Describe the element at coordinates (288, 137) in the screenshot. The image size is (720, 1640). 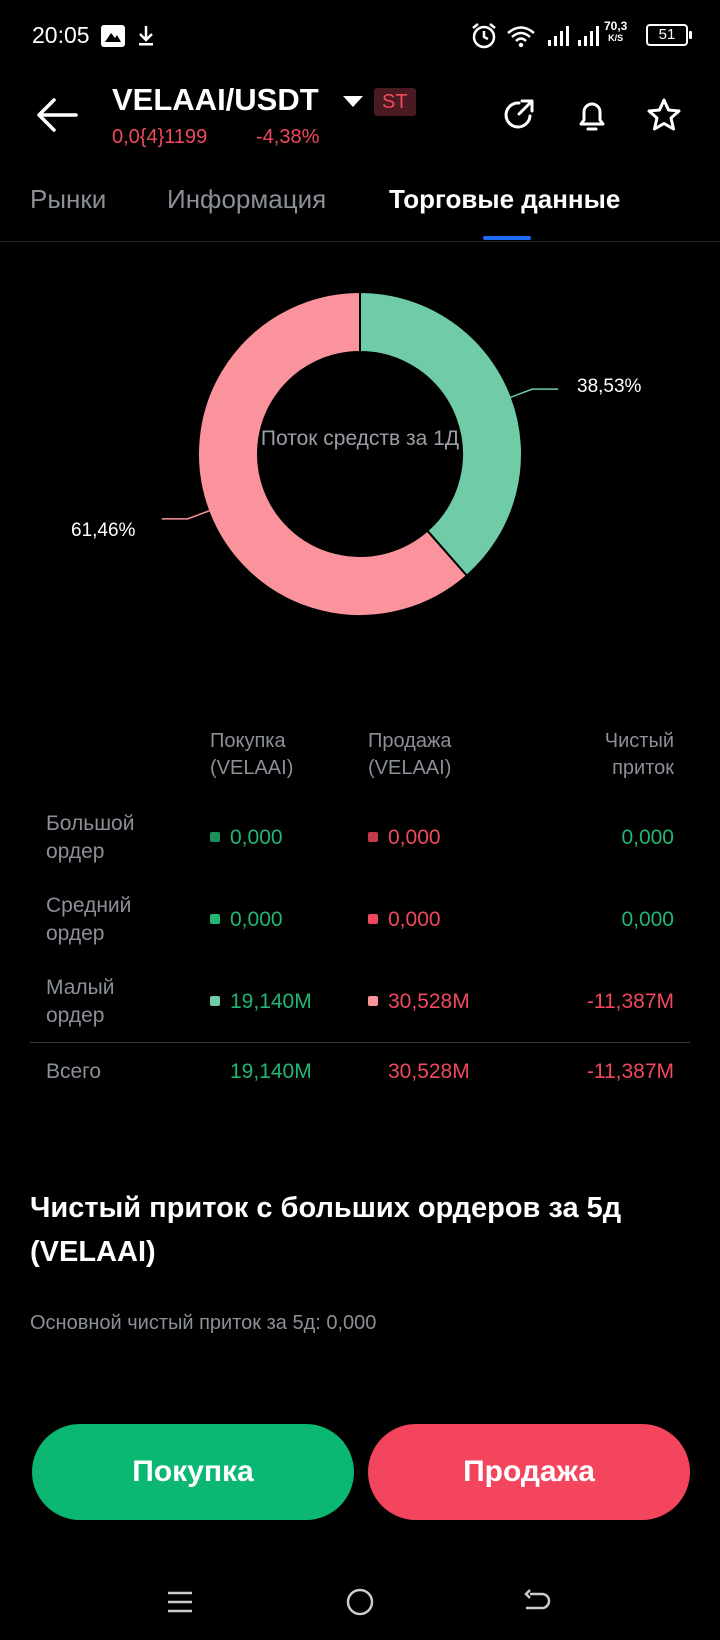
I see `price-change: -4,38%` at that location.